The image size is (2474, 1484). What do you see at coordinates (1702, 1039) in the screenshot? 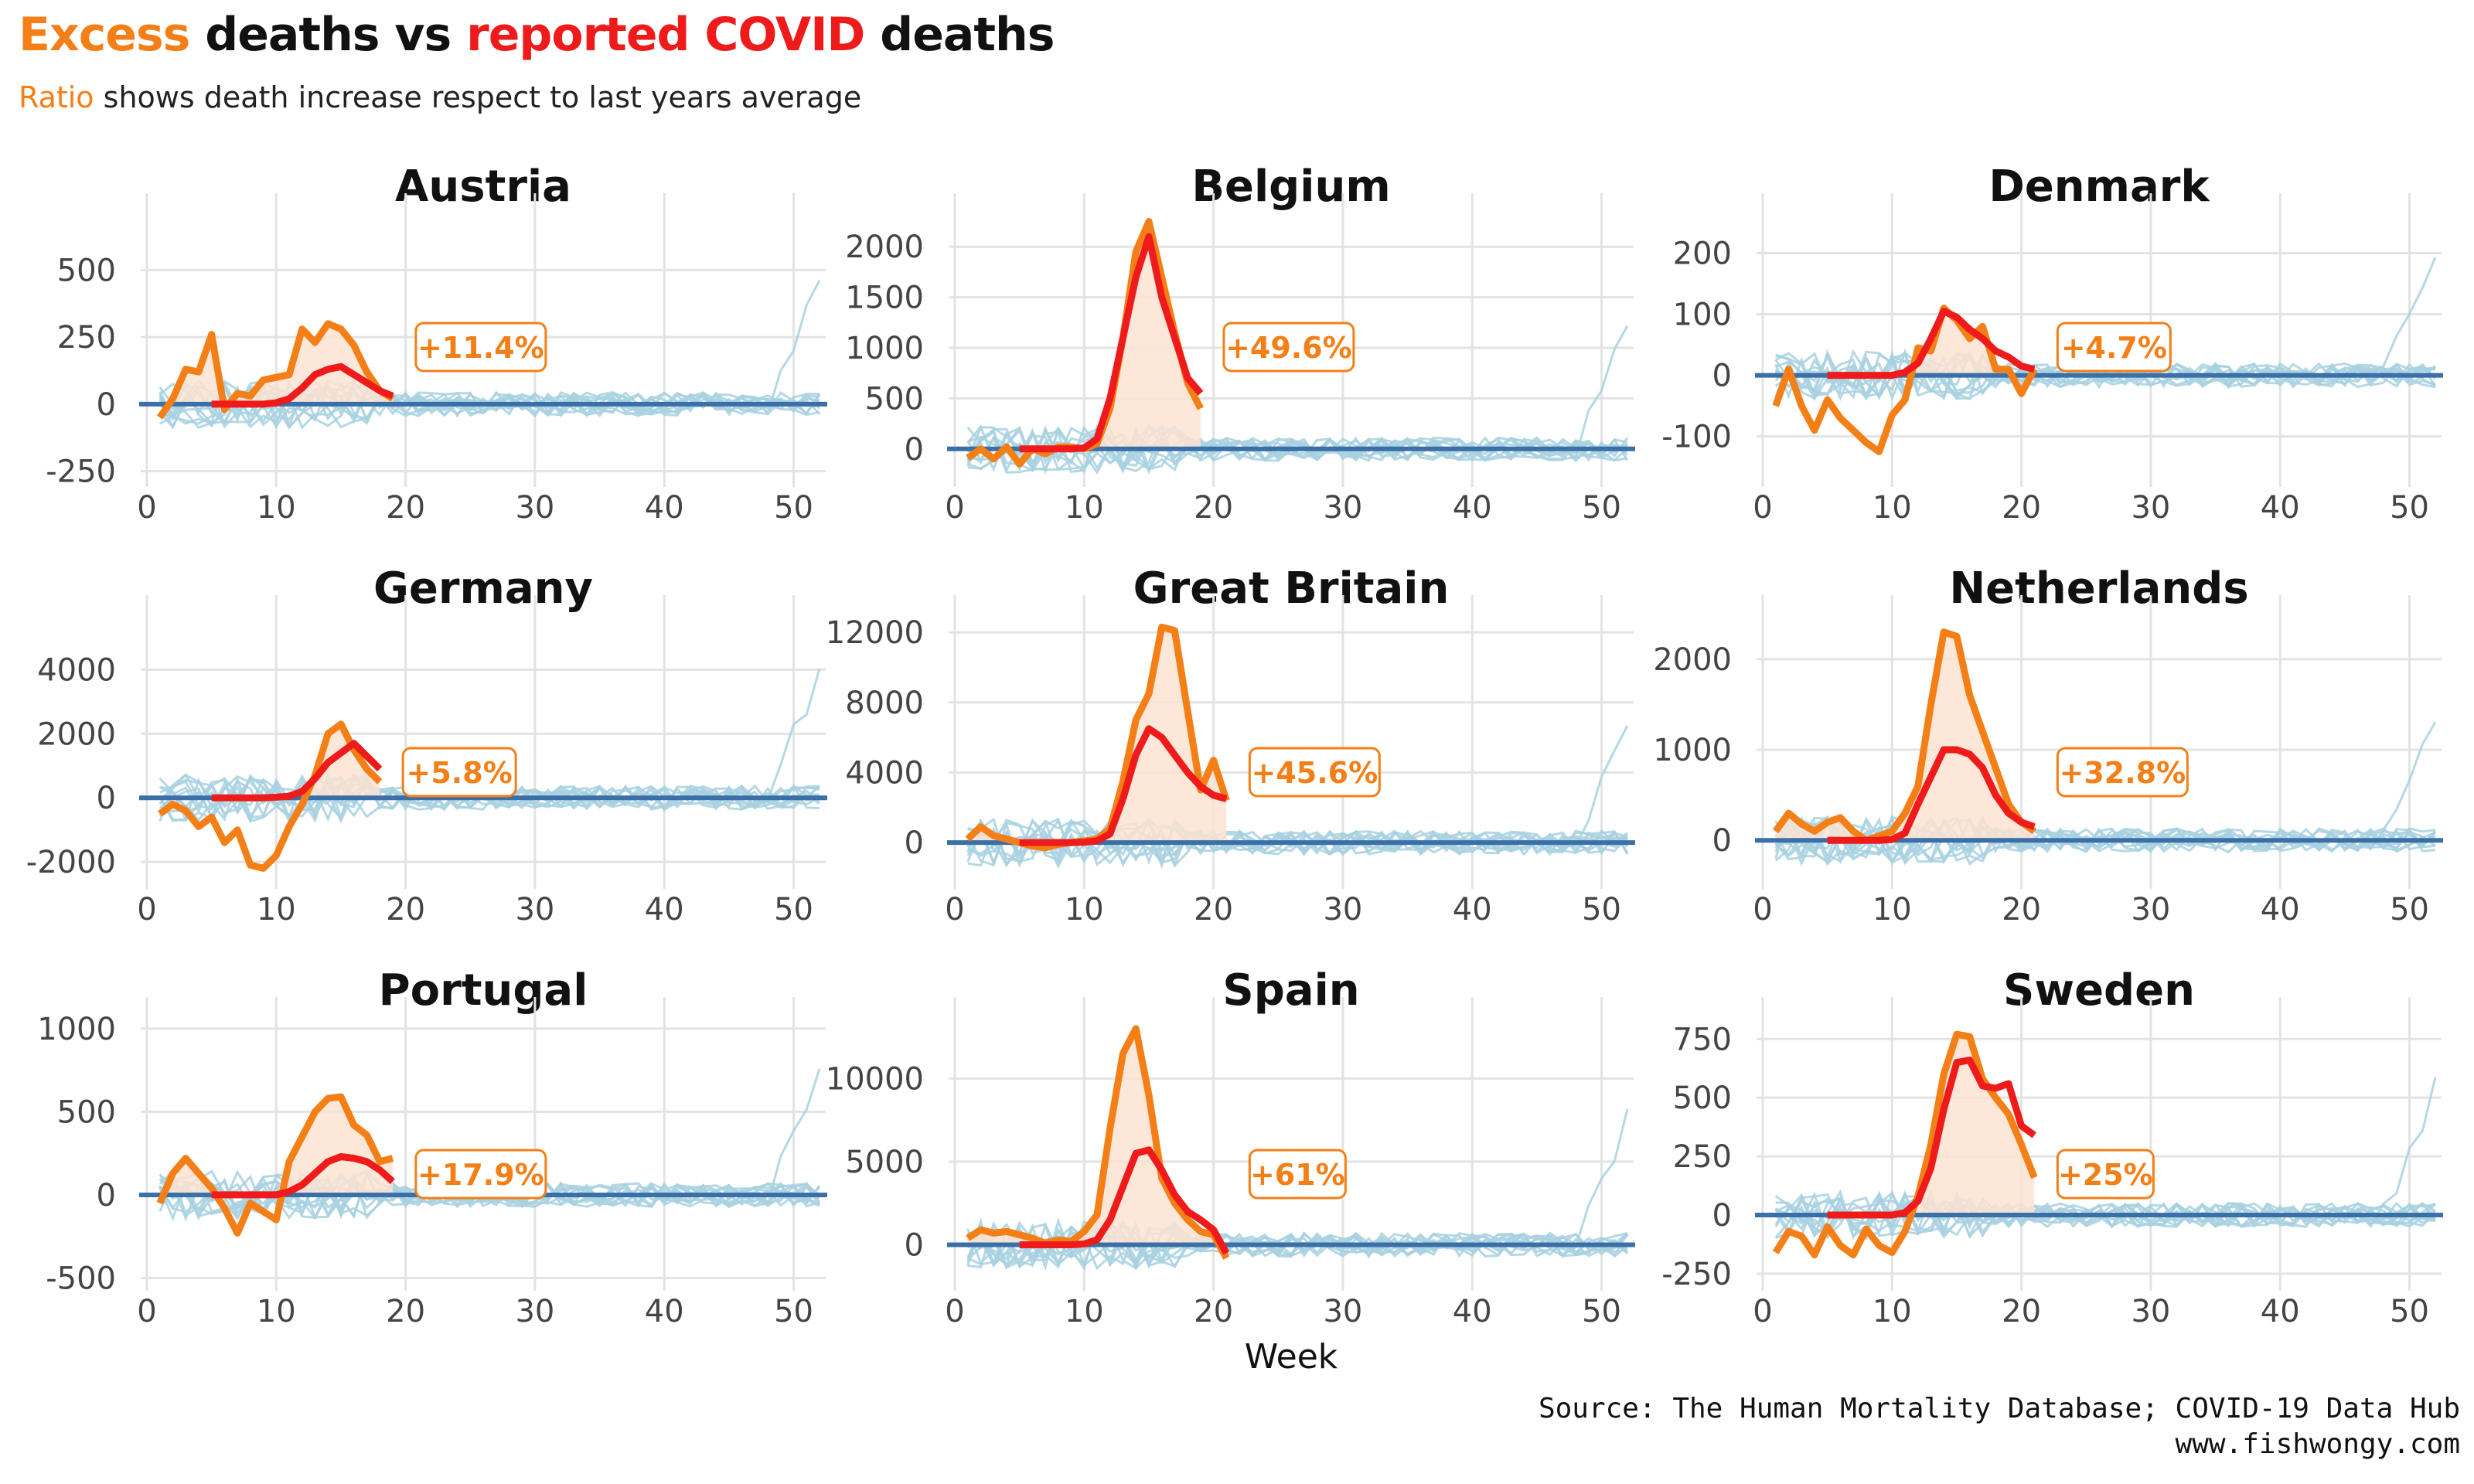
I see `y-tick-label: 750` at bounding box center [1702, 1039].